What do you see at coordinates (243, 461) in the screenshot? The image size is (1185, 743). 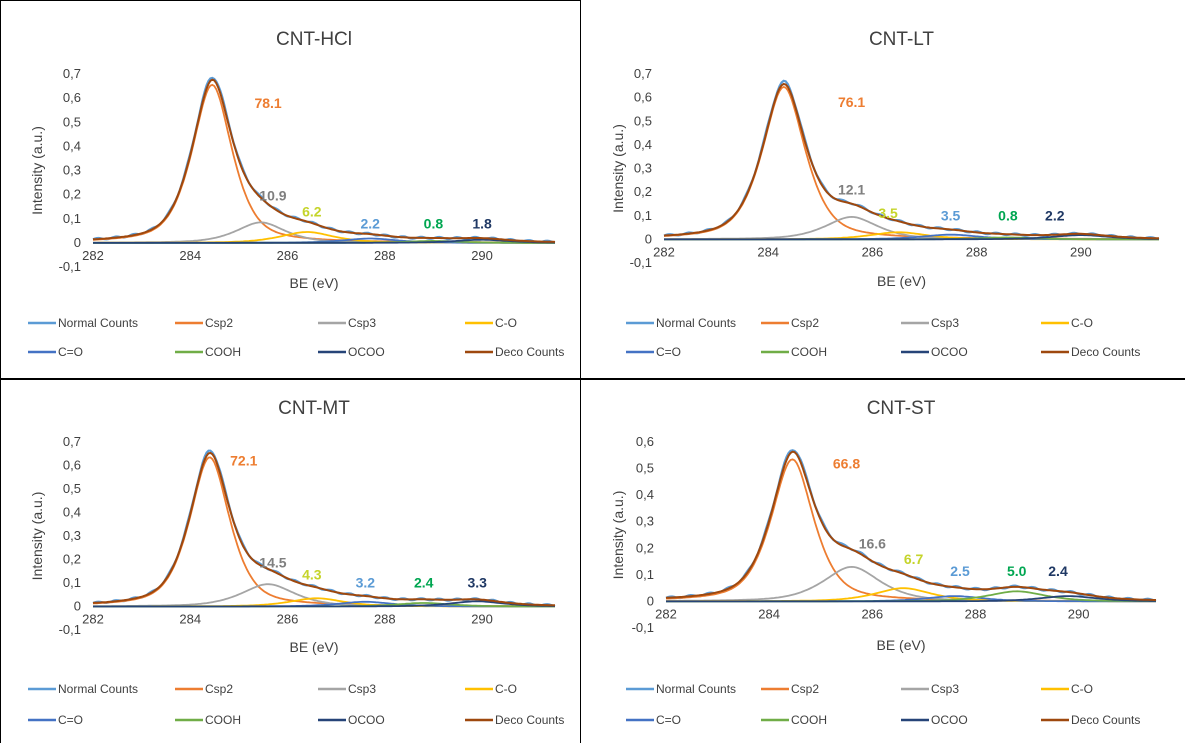 I see `data-label-csp2: 72.1` at bounding box center [243, 461].